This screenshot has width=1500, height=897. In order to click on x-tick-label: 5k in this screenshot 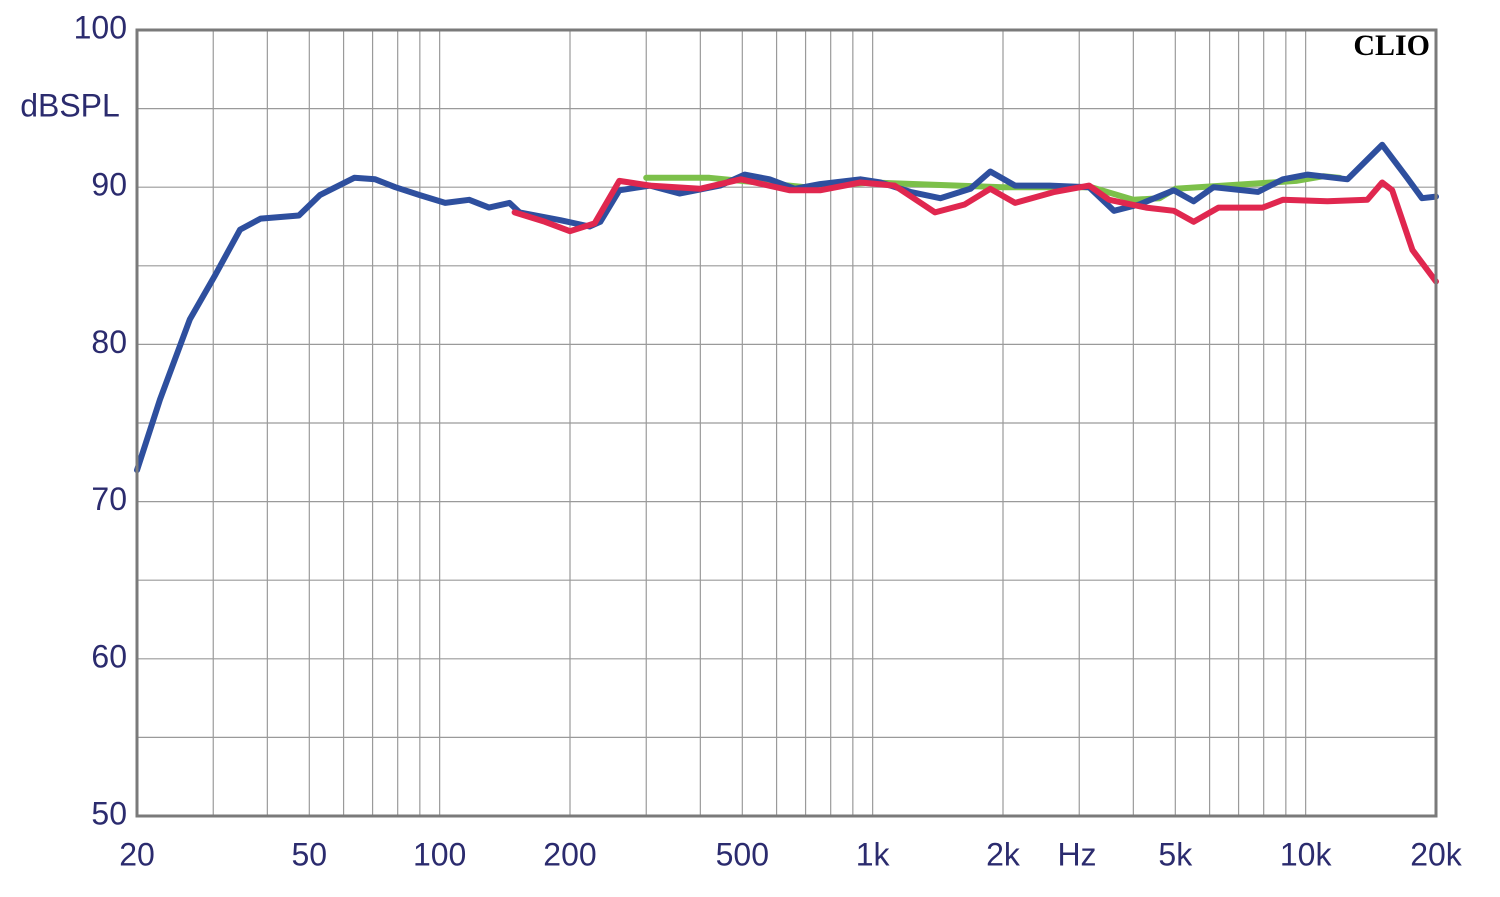, I will do `click(1175, 854)`.